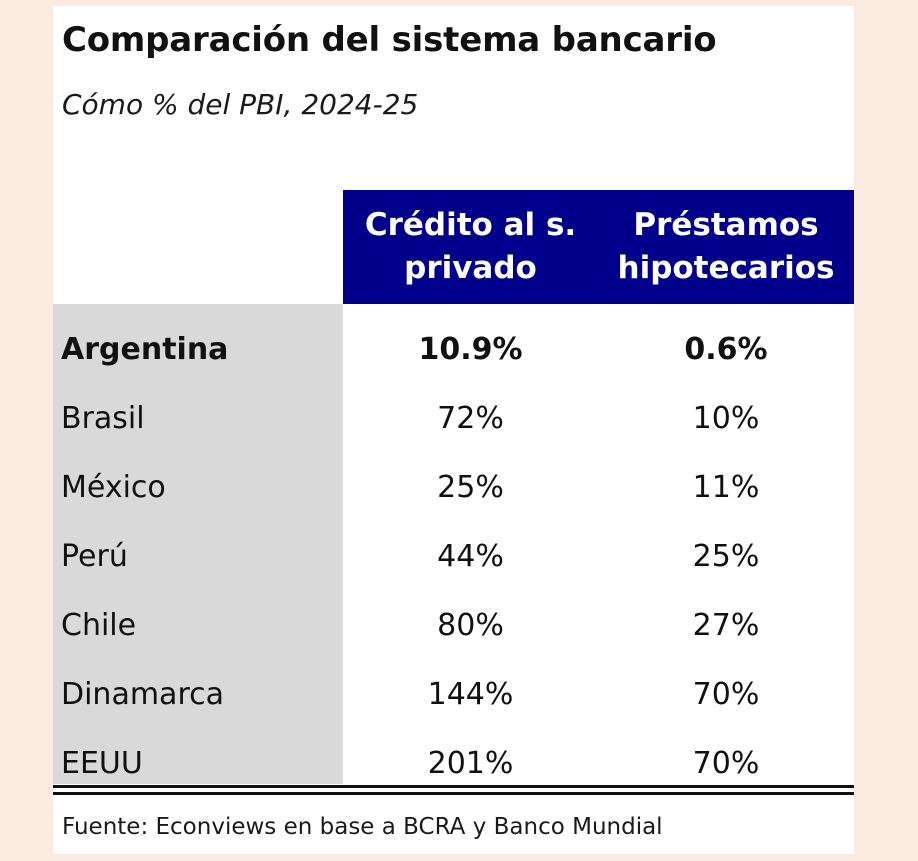 The width and height of the screenshot is (918, 861). Describe the element at coordinates (389, 40) in the screenshot. I see `chart-title: Comparación del sistema bancario` at that location.